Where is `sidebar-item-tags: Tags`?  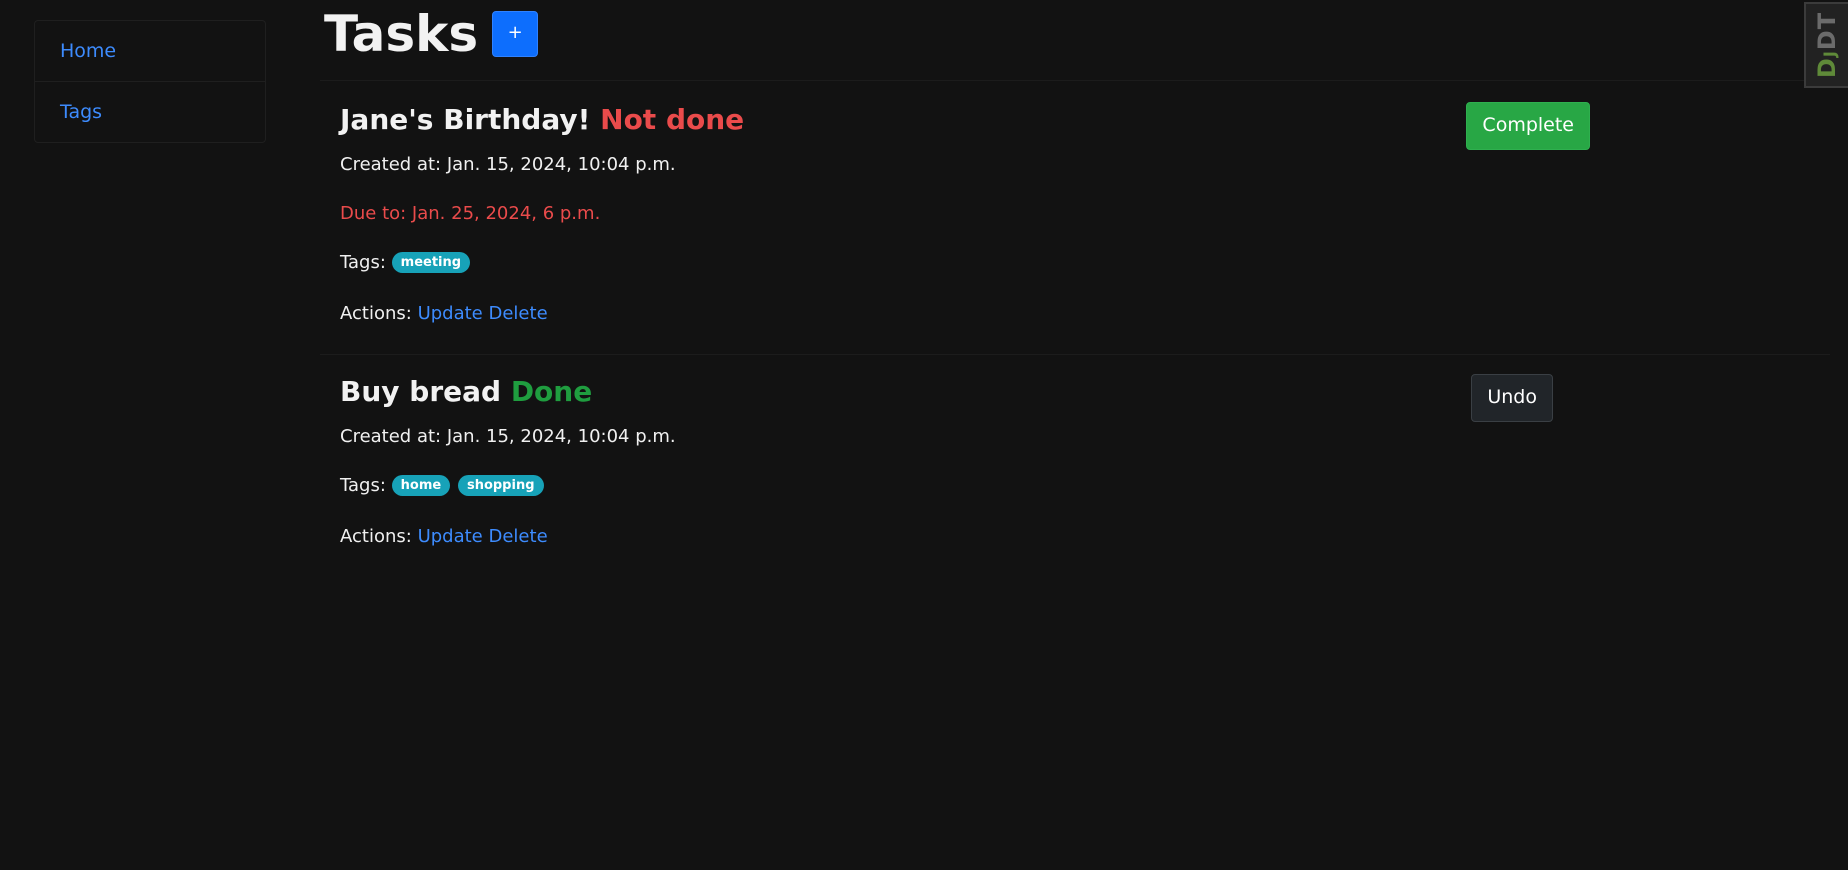 sidebar-item-tags: Tags is located at coordinates (81, 112).